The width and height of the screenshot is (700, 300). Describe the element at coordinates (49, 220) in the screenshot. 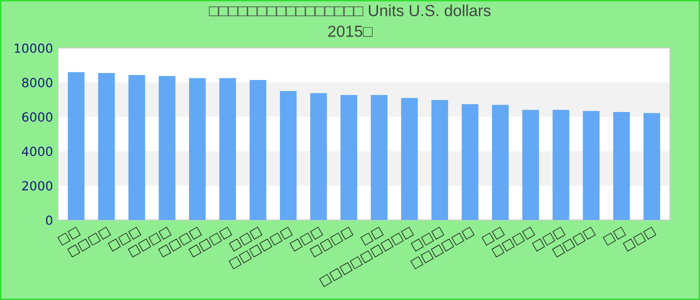

I see `y-tick-label: 0` at that location.